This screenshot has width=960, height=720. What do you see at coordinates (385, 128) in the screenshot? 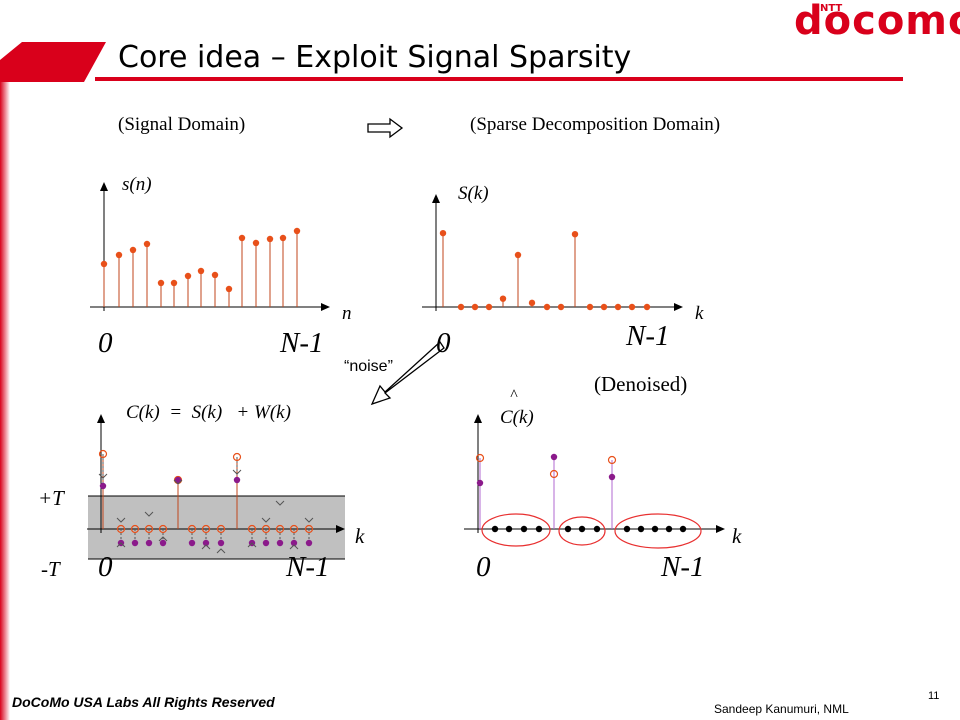
I see `domain-arrow-icon` at bounding box center [385, 128].